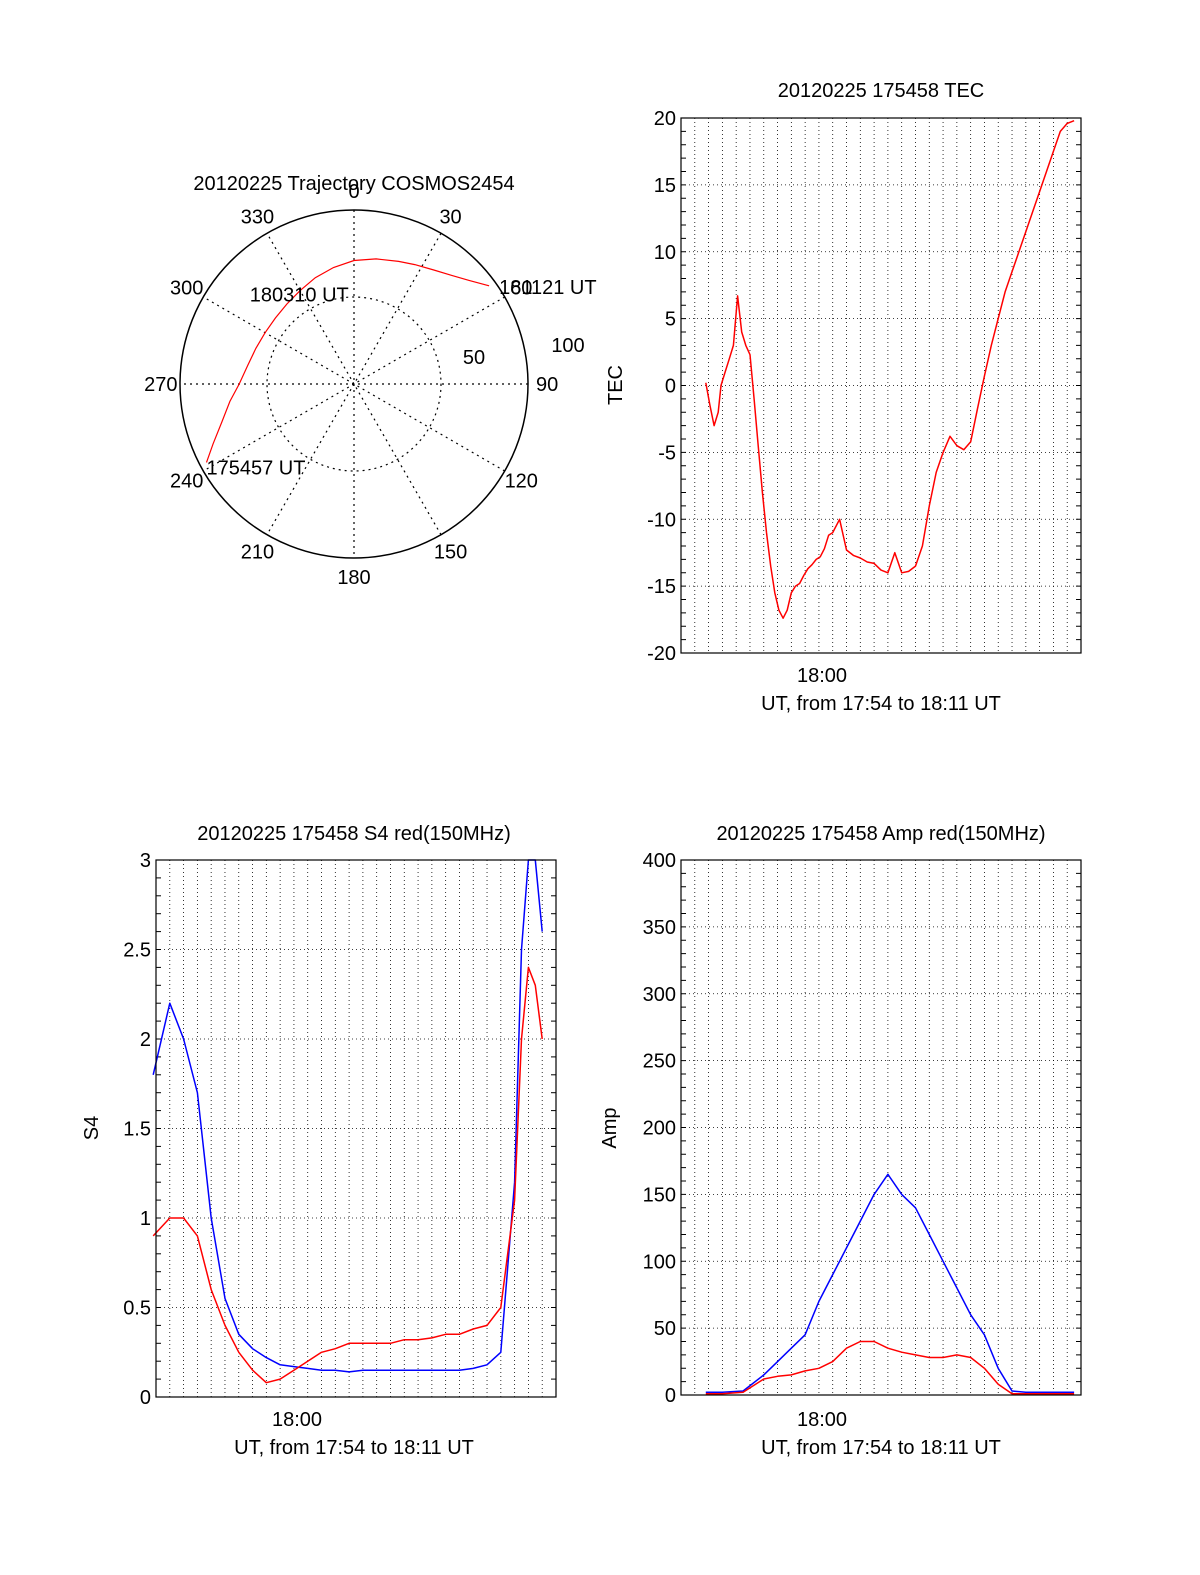 This screenshot has width=1200, height=1575. What do you see at coordinates (659, 1062) in the screenshot?
I see `amp-y-tick-label: 250` at bounding box center [659, 1062].